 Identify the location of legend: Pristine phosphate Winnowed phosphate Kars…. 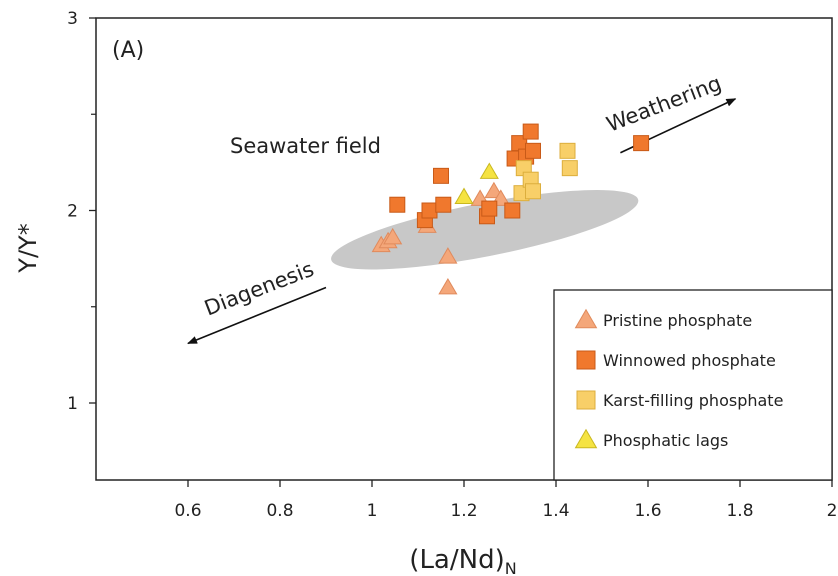
(693, 385).